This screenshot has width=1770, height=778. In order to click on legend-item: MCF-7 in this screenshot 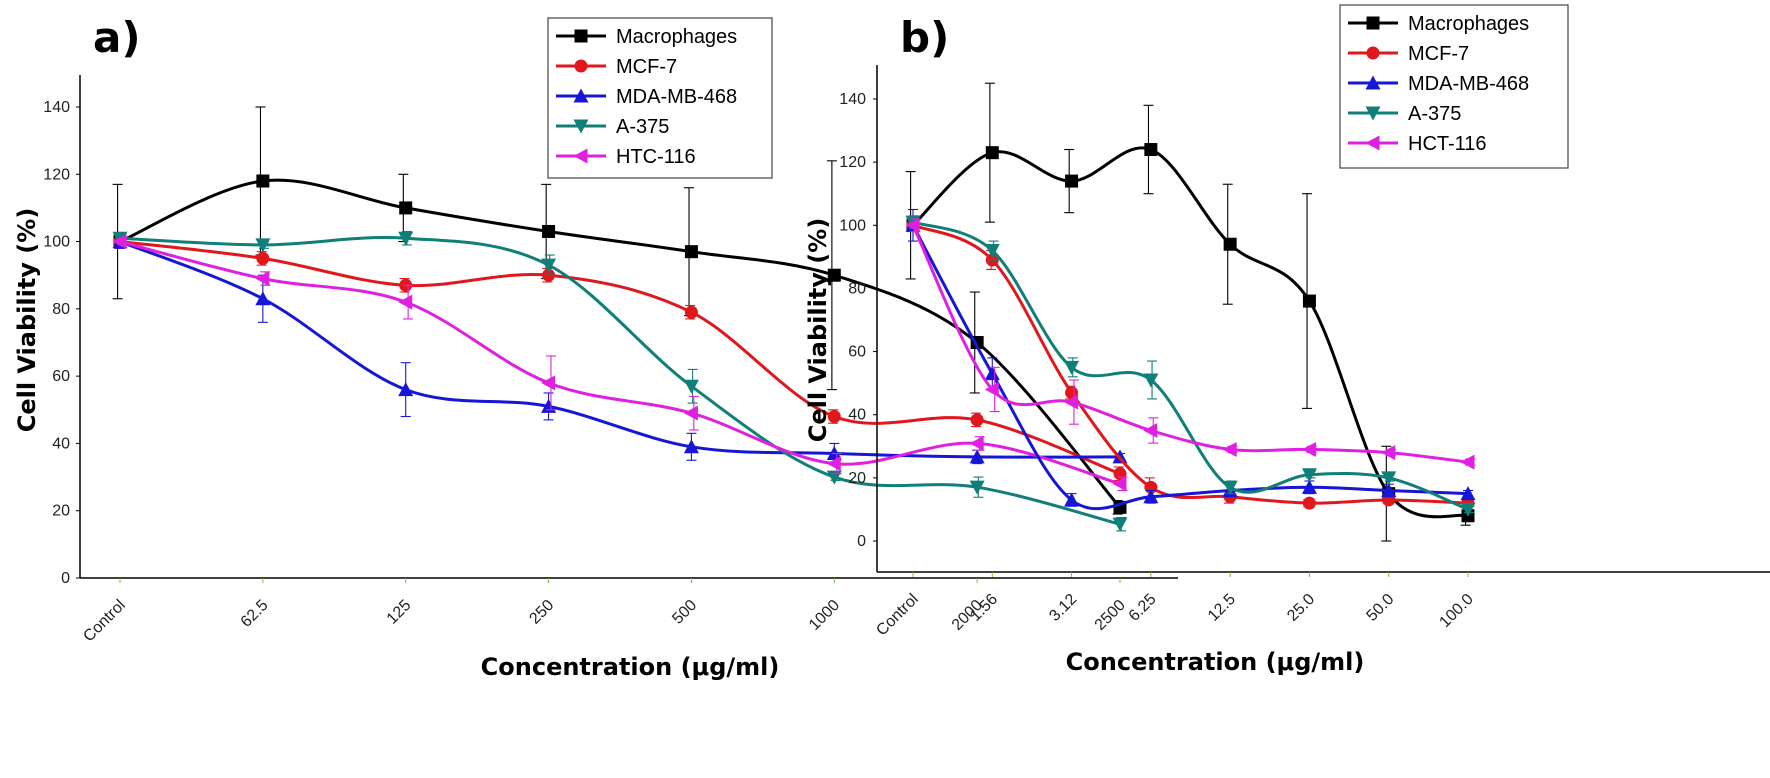, I will do `click(1408, 54)`.